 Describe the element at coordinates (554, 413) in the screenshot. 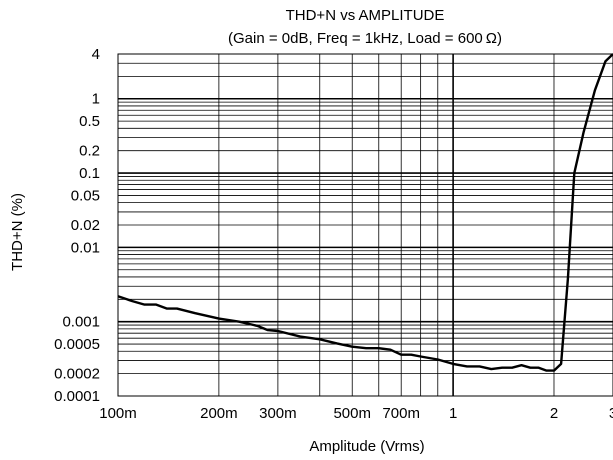

I see `x-tick-label: 2` at that location.